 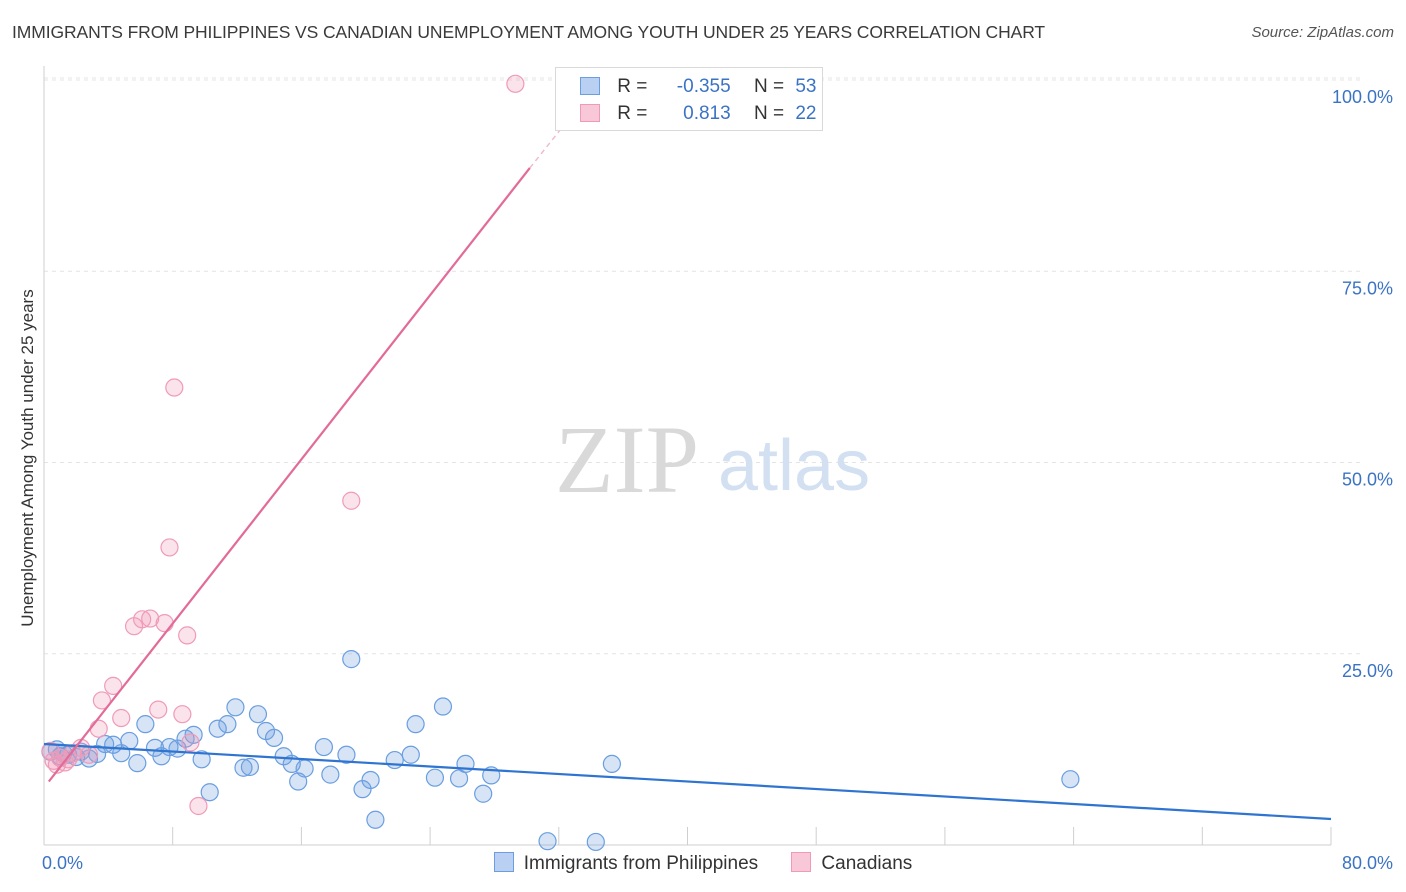 I want to click on watermark-atlas: atlas, so click(x=794, y=466).